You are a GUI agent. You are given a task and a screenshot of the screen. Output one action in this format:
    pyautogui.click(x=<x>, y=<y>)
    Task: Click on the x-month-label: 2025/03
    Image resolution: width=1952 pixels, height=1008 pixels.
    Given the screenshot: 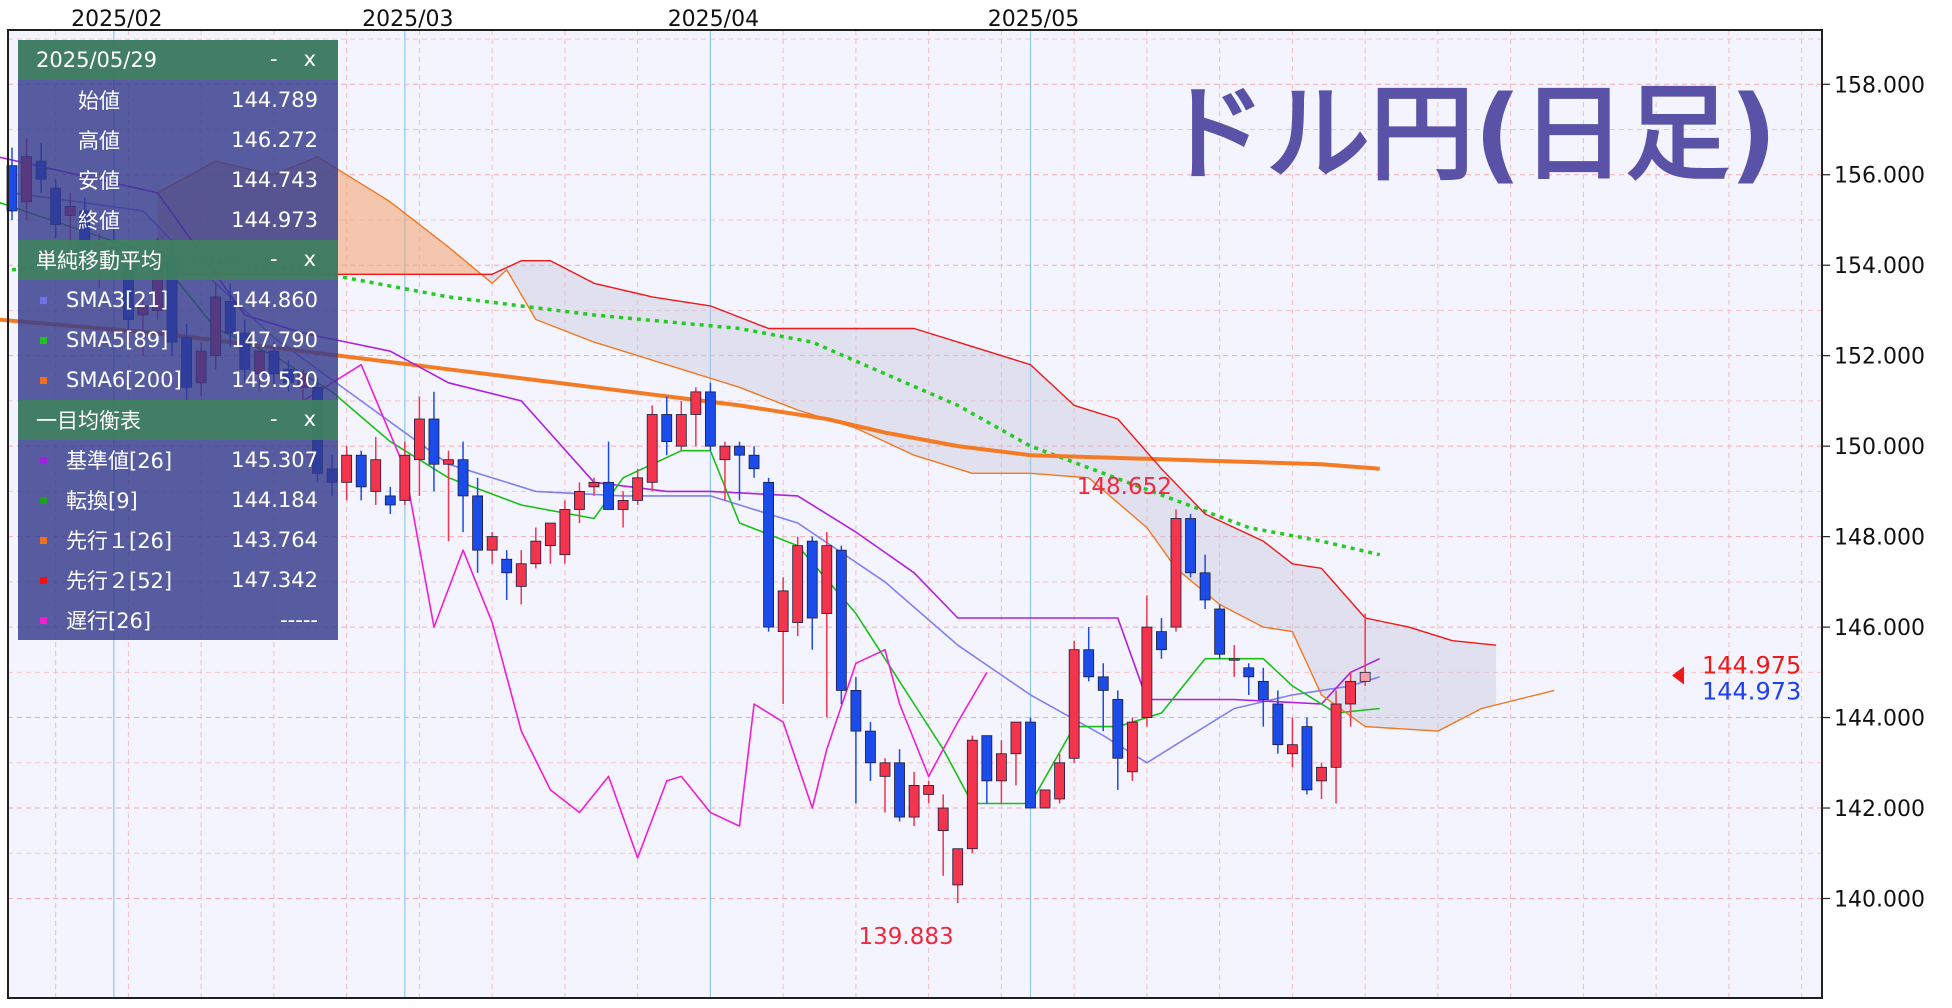 What is the action you would take?
    pyautogui.click(x=407, y=19)
    